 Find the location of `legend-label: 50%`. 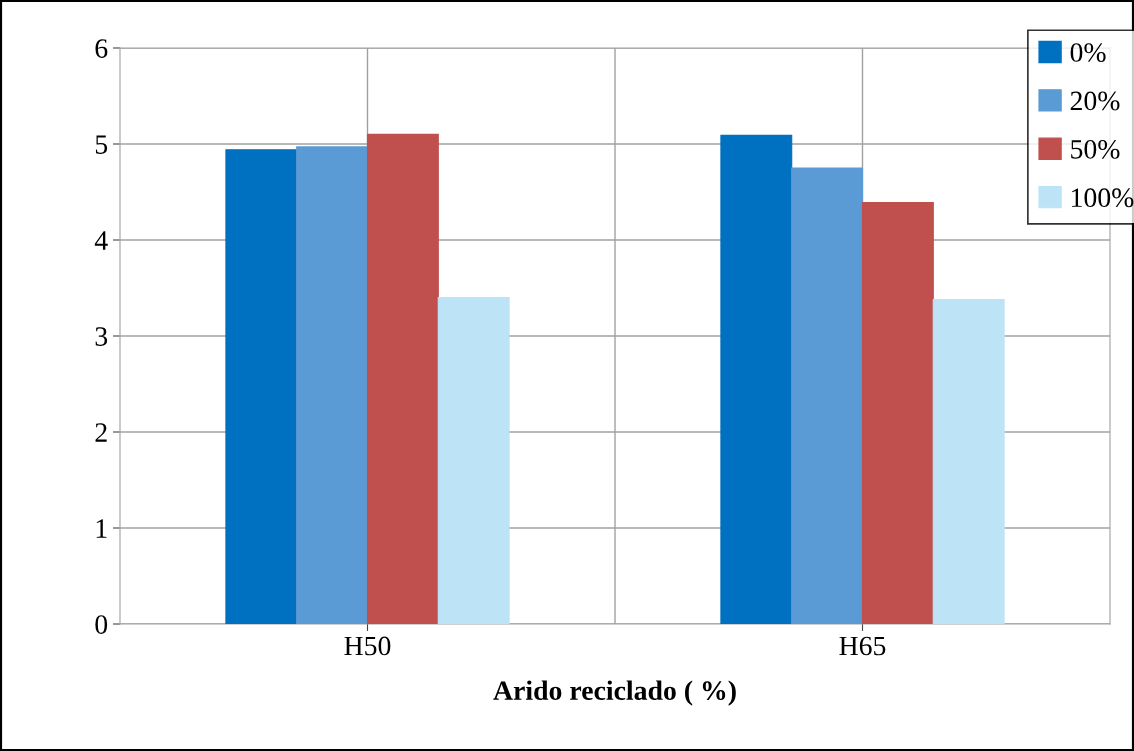

legend-label: 50% is located at coordinates (1095, 149).